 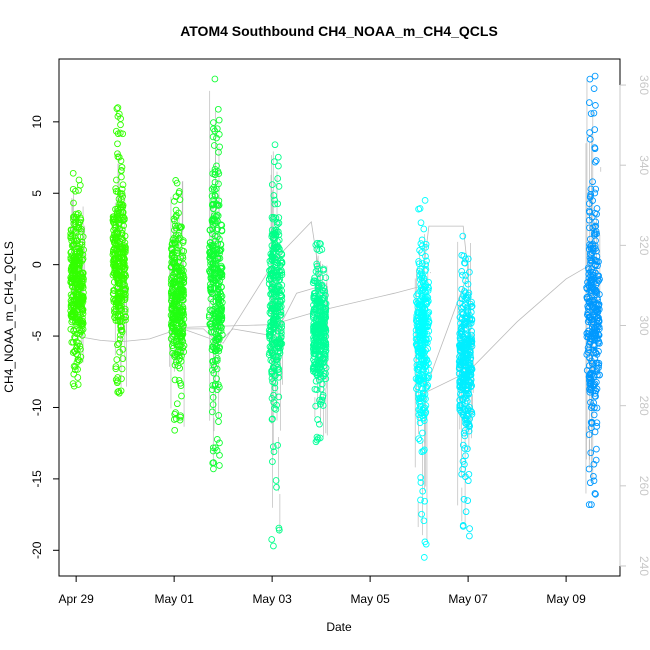 What do you see at coordinates (643, 566) in the screenshot?
I see `y2-tick-label: 240` at bounding box center [643, 566].